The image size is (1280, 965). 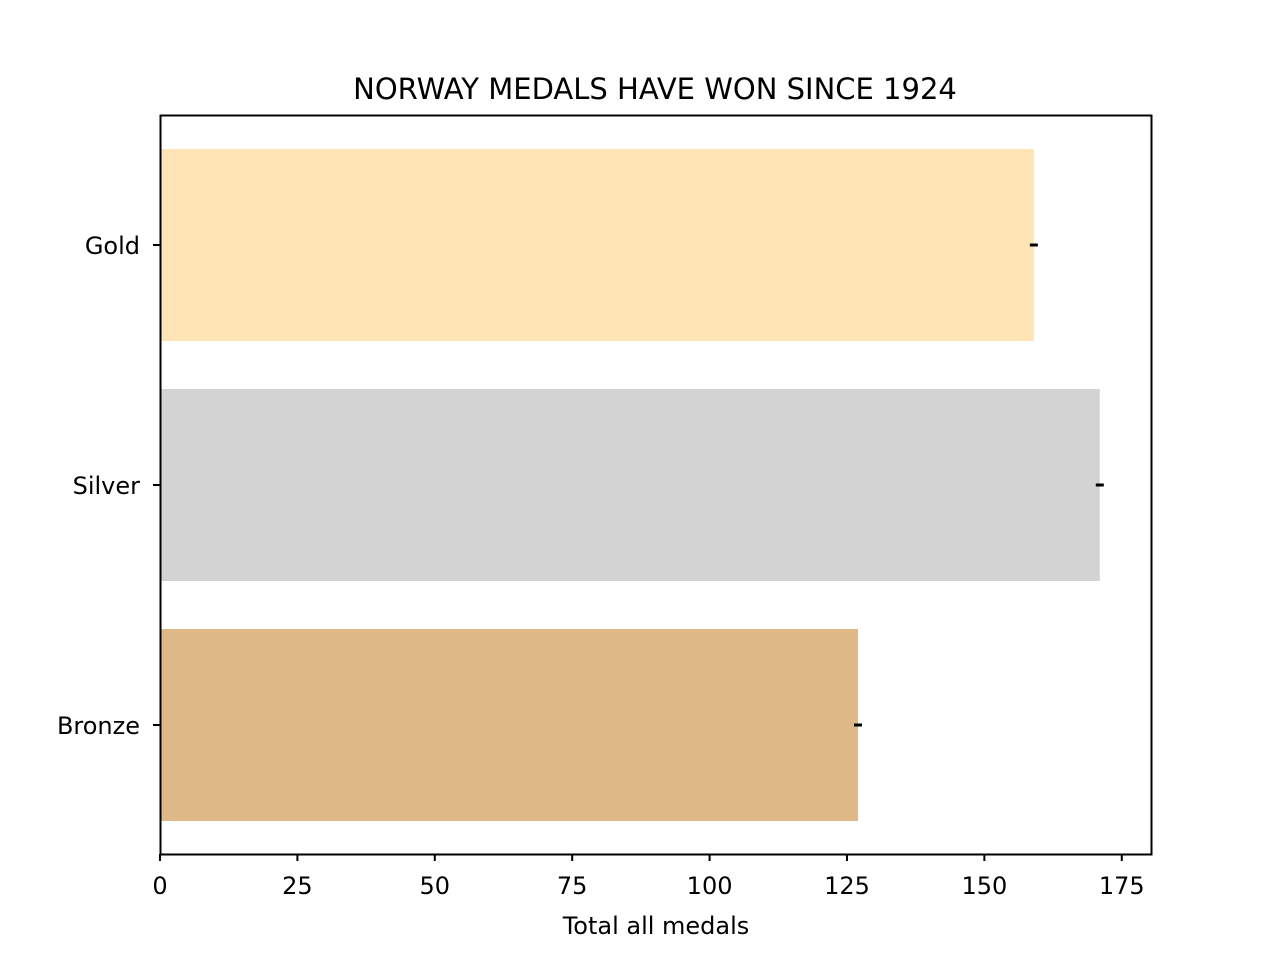 I want to click on x-axis-label: Total all medals, so click(x=656, y=926).